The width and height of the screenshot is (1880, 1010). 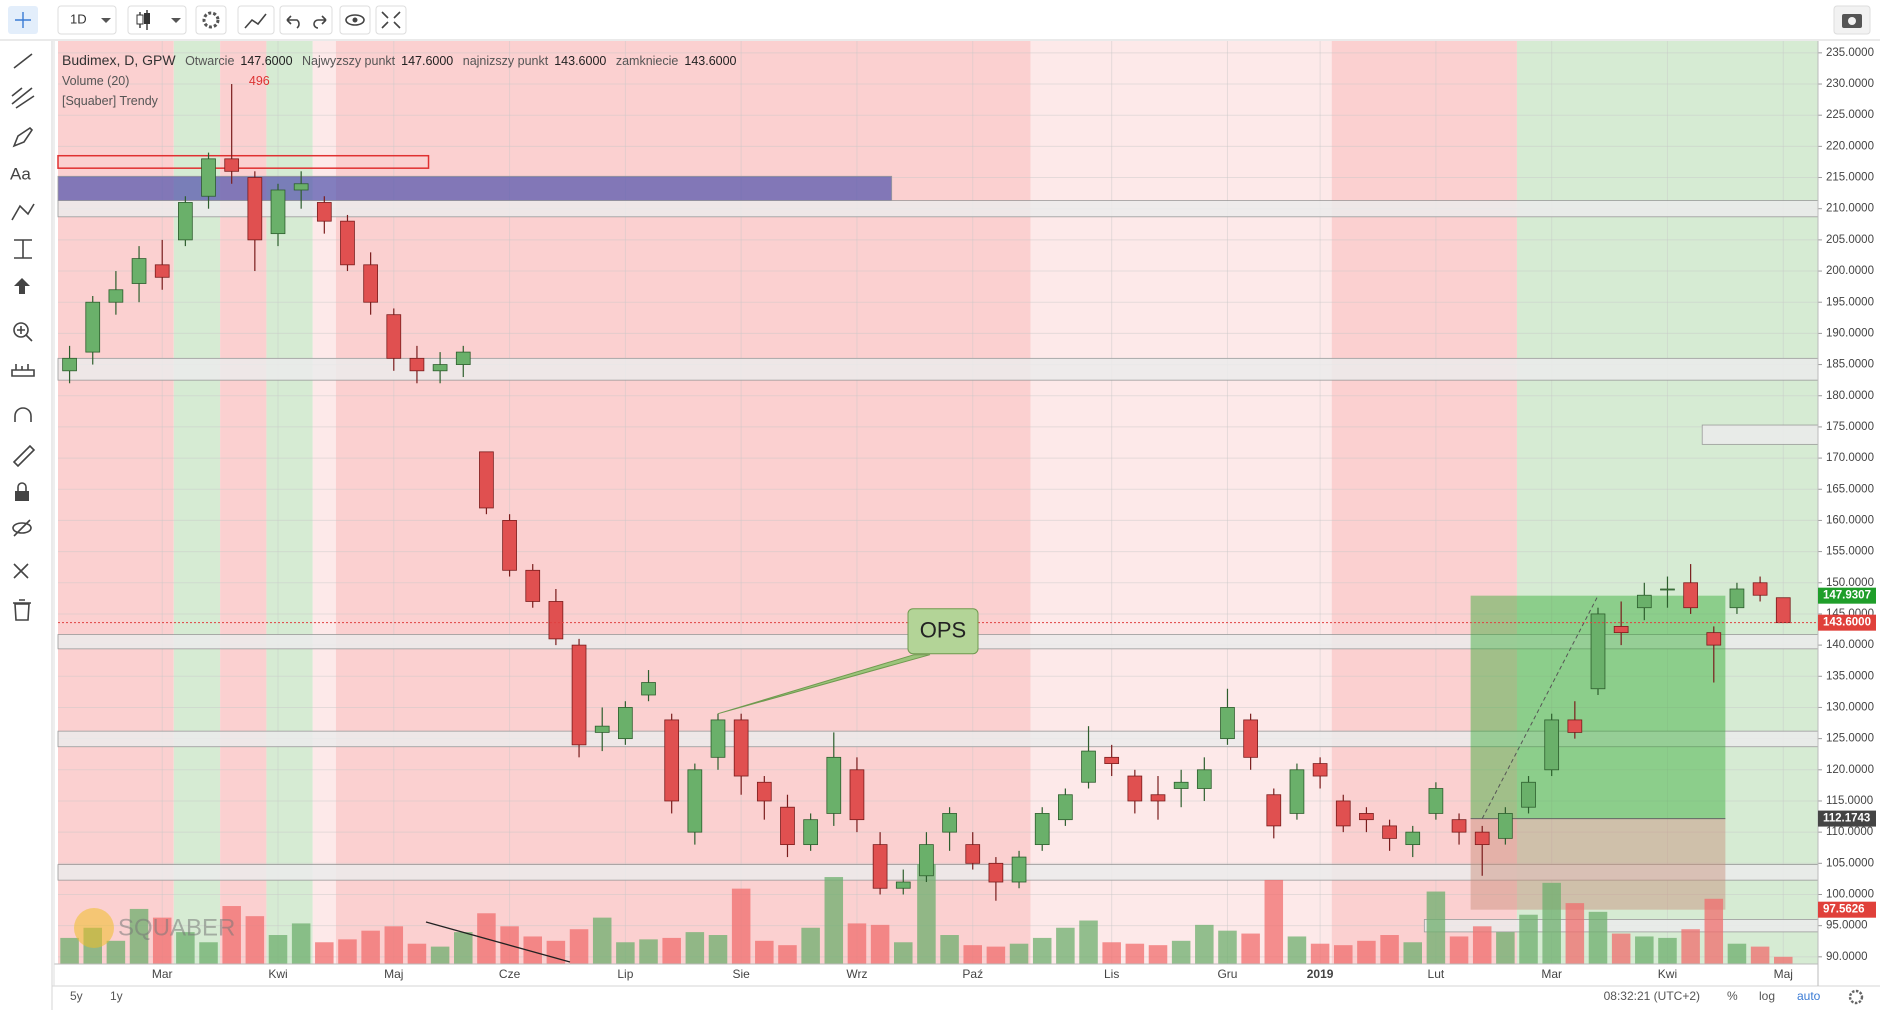 What do you see at coordinates (1809, 996) in the screenshot?
I see `auto-toggle: auto` at bounding box center [1809, 996].